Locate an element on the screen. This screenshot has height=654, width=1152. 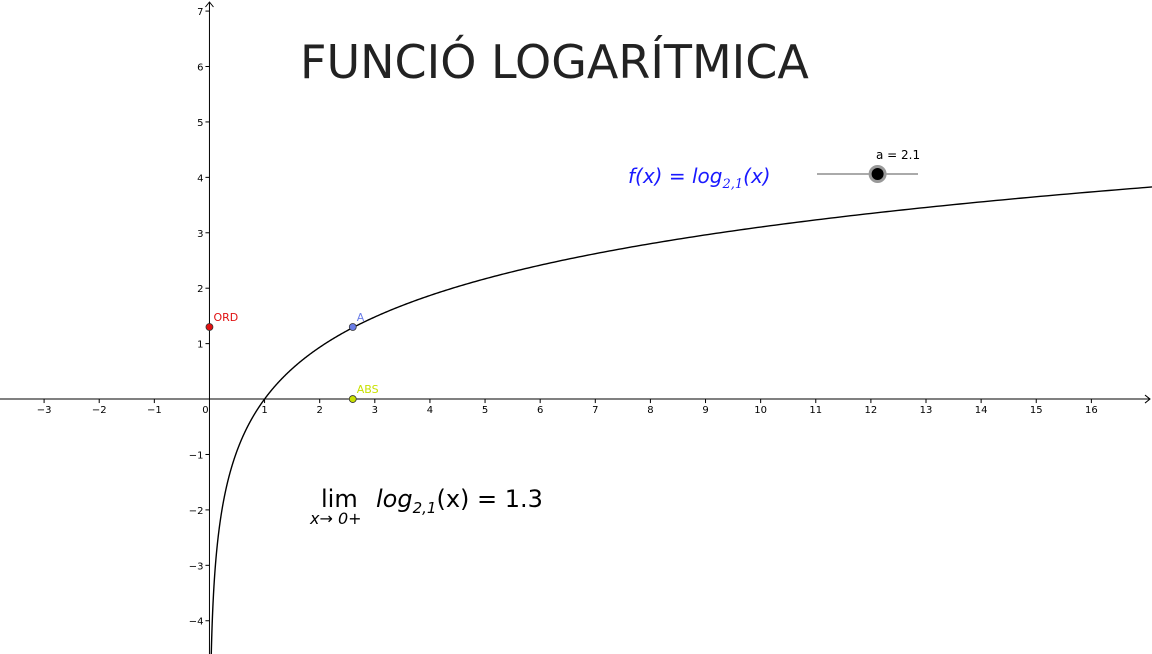
x-tick-label: −2 is located at coordinates (99, 410).